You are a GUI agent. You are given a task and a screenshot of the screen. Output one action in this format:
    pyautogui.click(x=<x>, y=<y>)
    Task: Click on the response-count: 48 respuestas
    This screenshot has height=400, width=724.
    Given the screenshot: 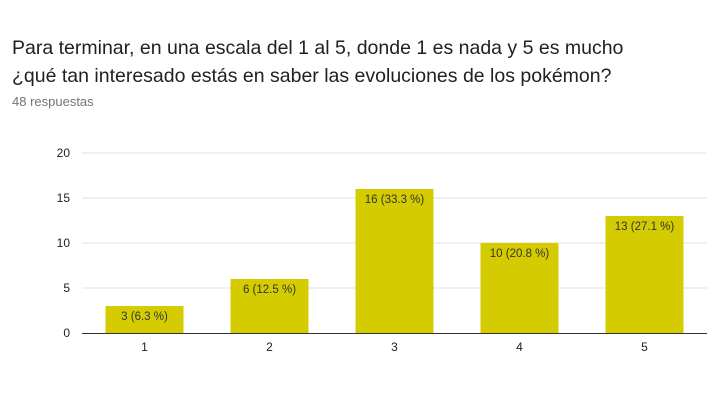 What is the action you would take?
    pyautogui.click(x=53, y=101)
    